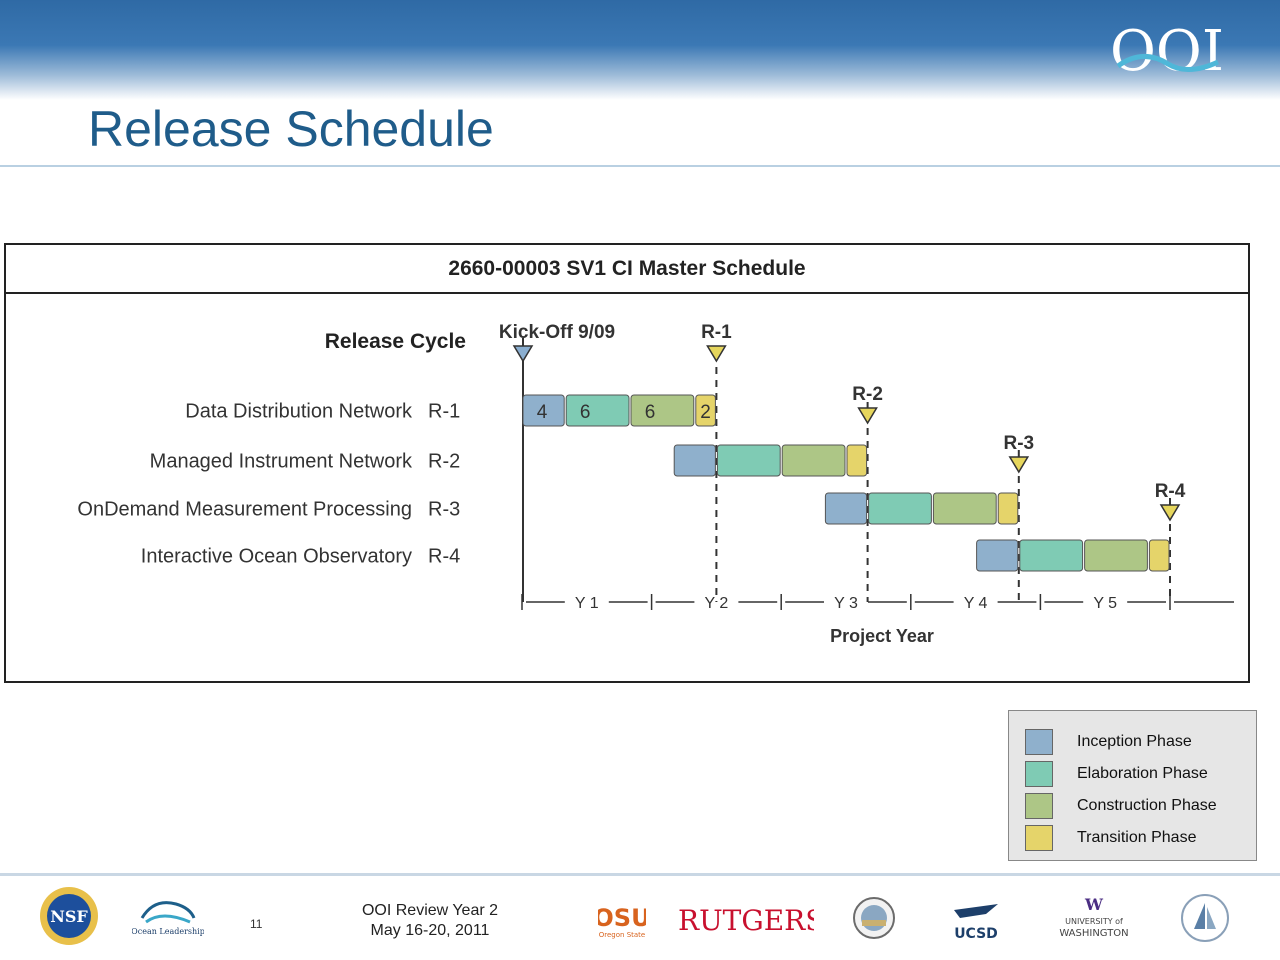  What do you see at coordinates (1093, 933) in the screenshot?
I see `svg-text: WASHINGTON` at bounding box center [1093, 933].